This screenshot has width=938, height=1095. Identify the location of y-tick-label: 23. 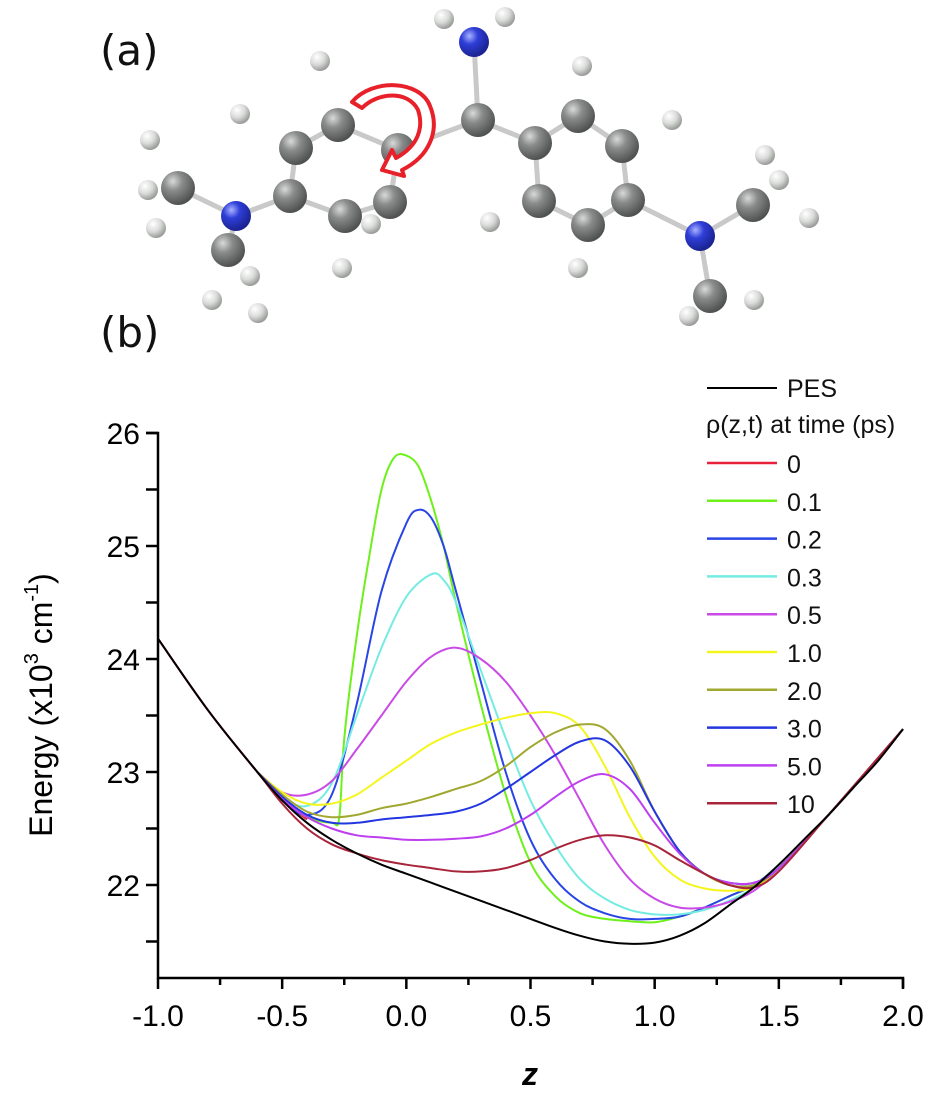
(123, 773).